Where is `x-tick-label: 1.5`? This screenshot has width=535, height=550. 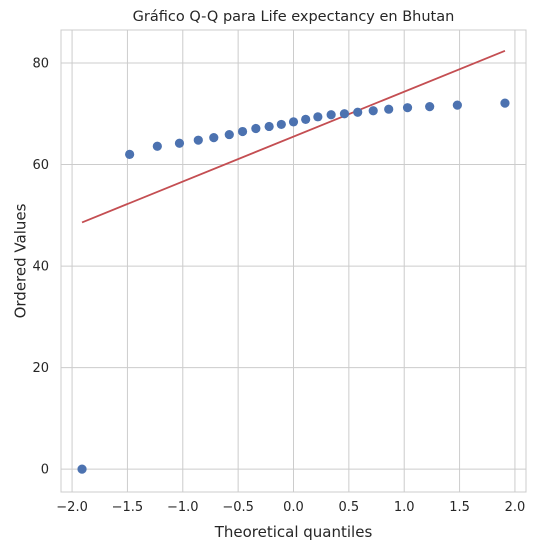
x-tick-label: 1.5 is located at coordinates (459, 507).